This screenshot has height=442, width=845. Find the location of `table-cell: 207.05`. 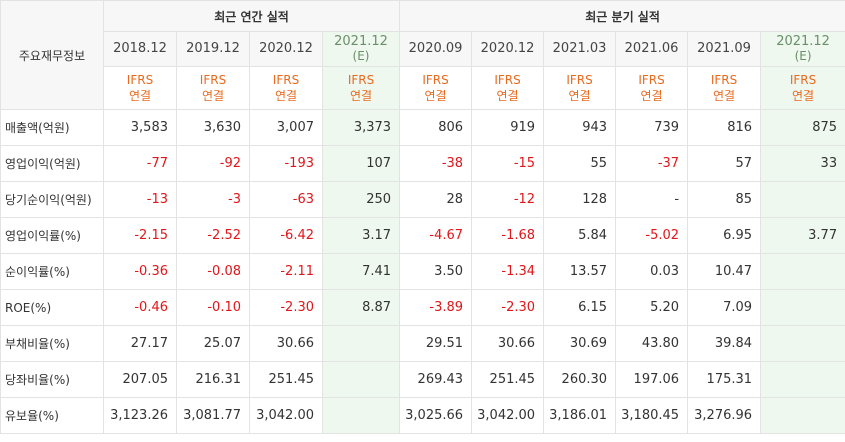

table-cell: 207.05 is located at coordinates (140, 379).